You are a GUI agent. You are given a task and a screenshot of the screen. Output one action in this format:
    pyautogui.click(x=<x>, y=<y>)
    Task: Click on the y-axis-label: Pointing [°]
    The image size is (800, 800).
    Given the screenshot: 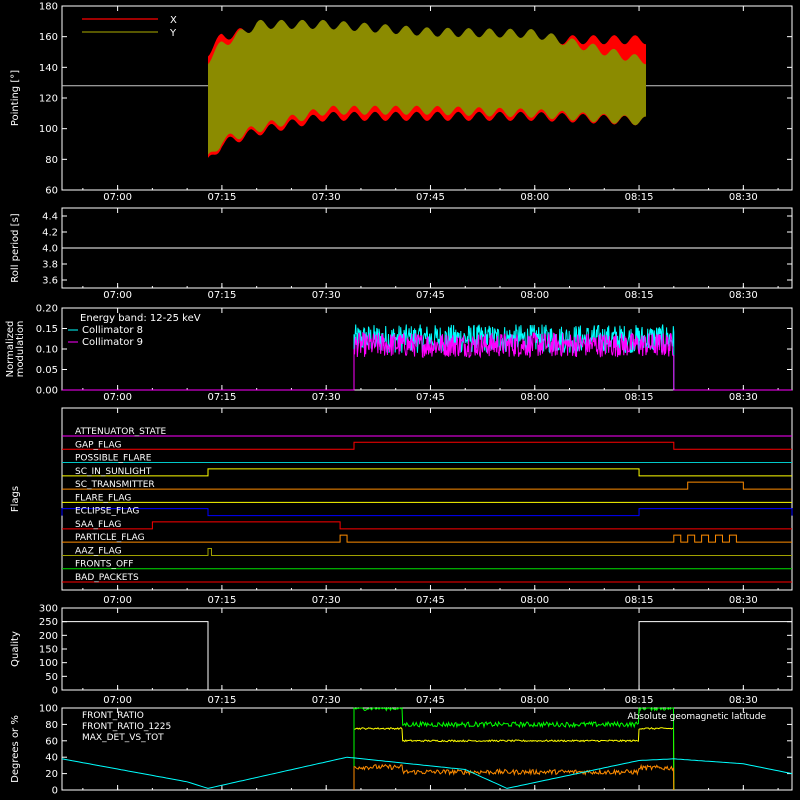 What is the action you would take?
    pyautogui.click(x=15, y=98)
    